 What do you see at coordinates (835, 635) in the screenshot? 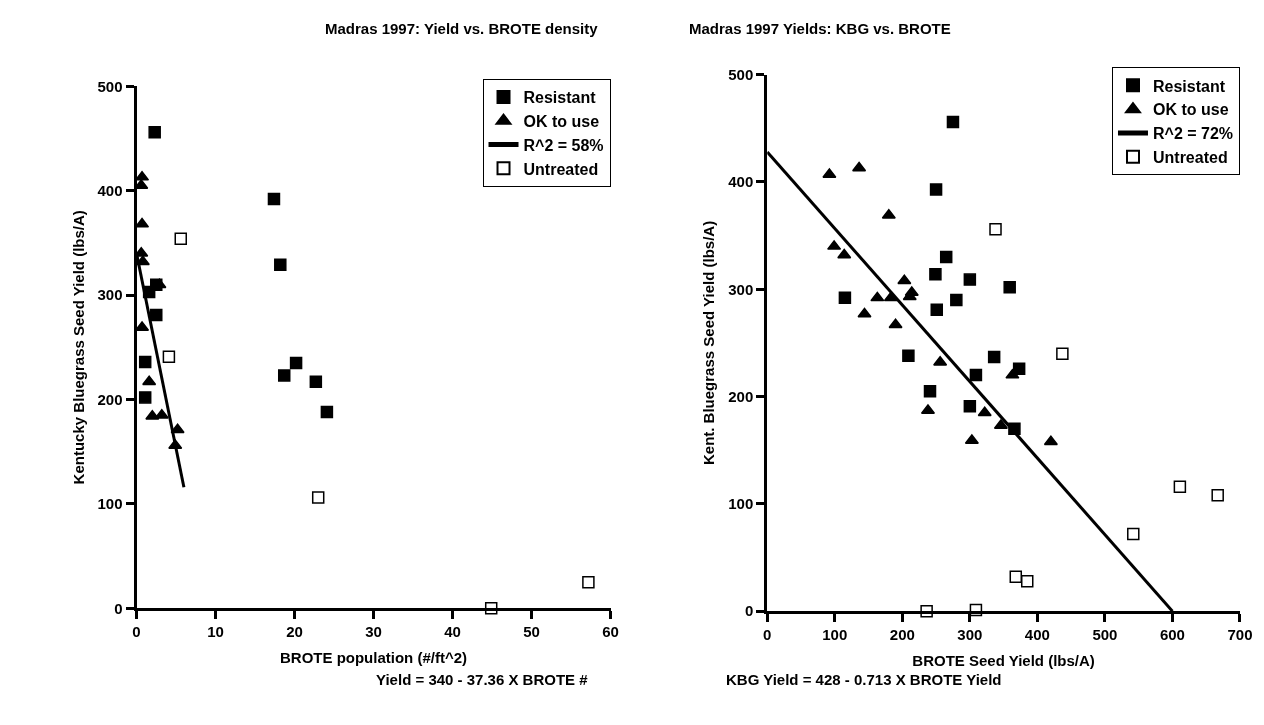
I see `x-tick-label: 100` at bounding box center [835, 635].